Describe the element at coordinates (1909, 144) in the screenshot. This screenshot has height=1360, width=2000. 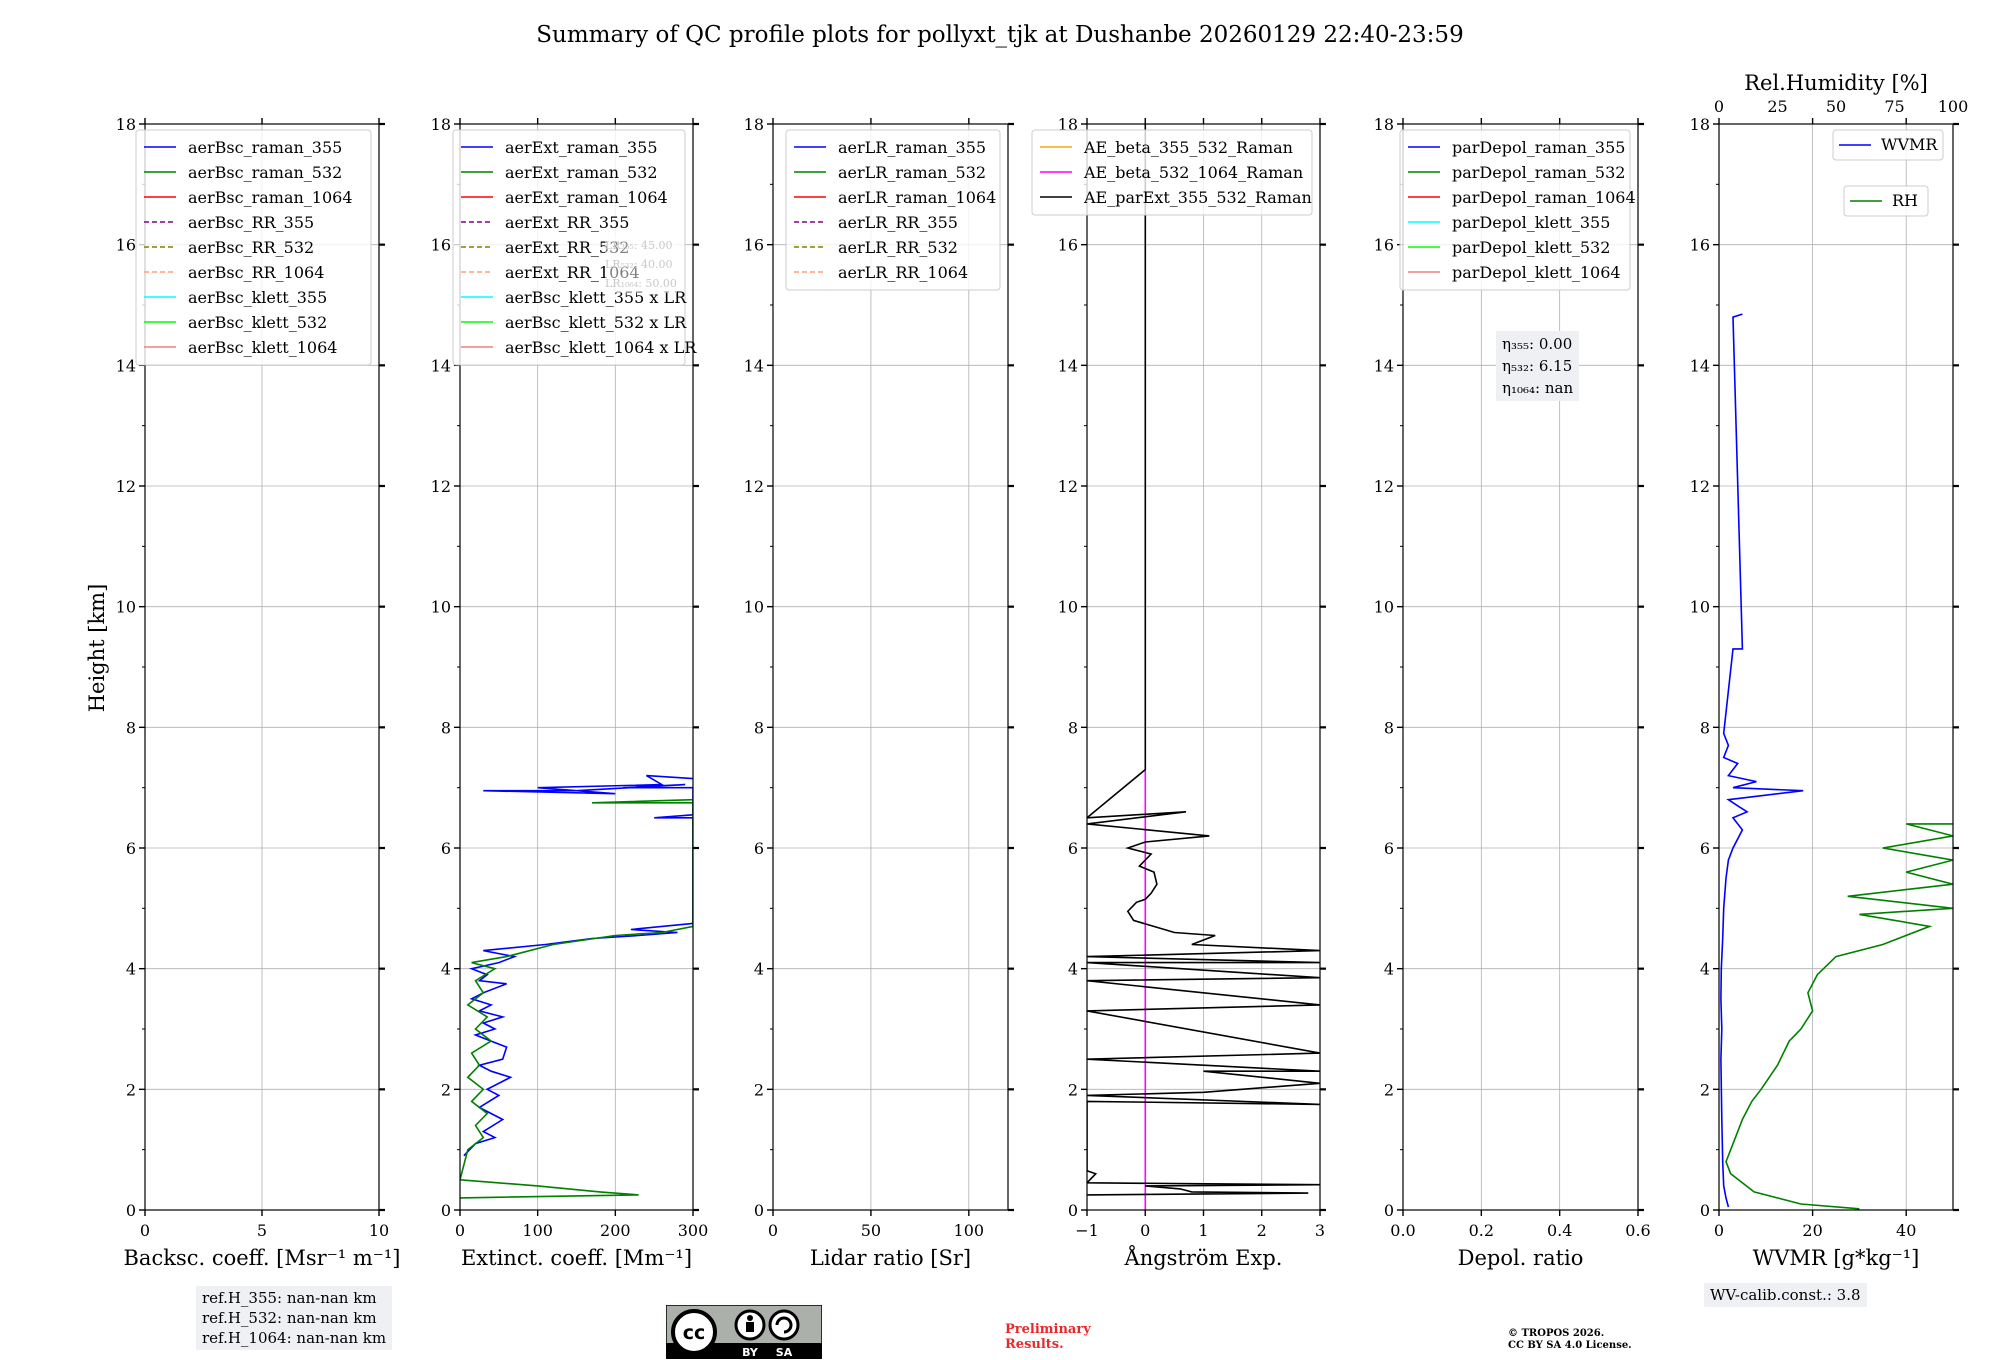
I see `legend-entry: WVMR` at that location.